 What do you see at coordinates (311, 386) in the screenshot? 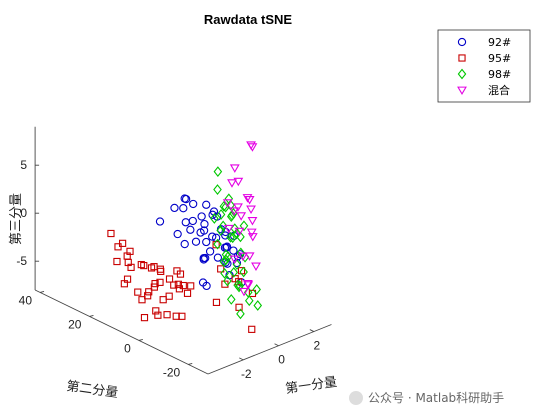
I see `x-axis-label: 第一分量` at bounding box center [311, 386].